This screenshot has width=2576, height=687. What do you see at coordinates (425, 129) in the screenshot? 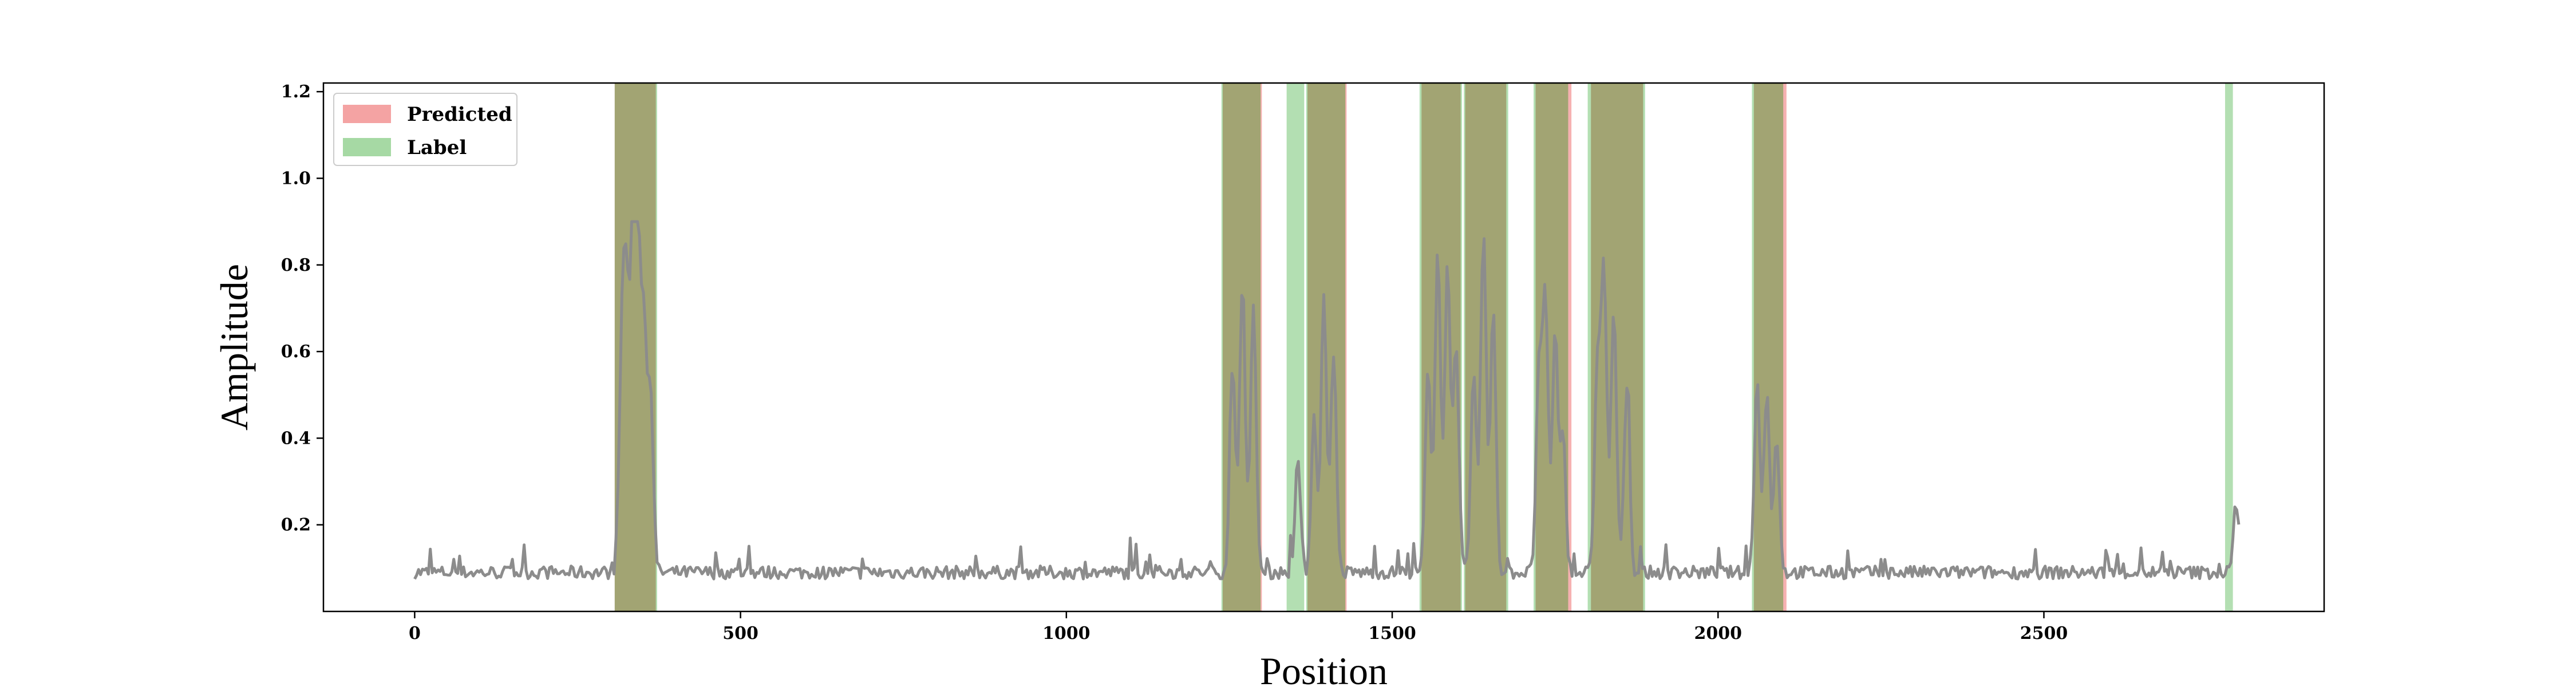
I see `legend: Predicted Label` at bounding box center [425, 129].